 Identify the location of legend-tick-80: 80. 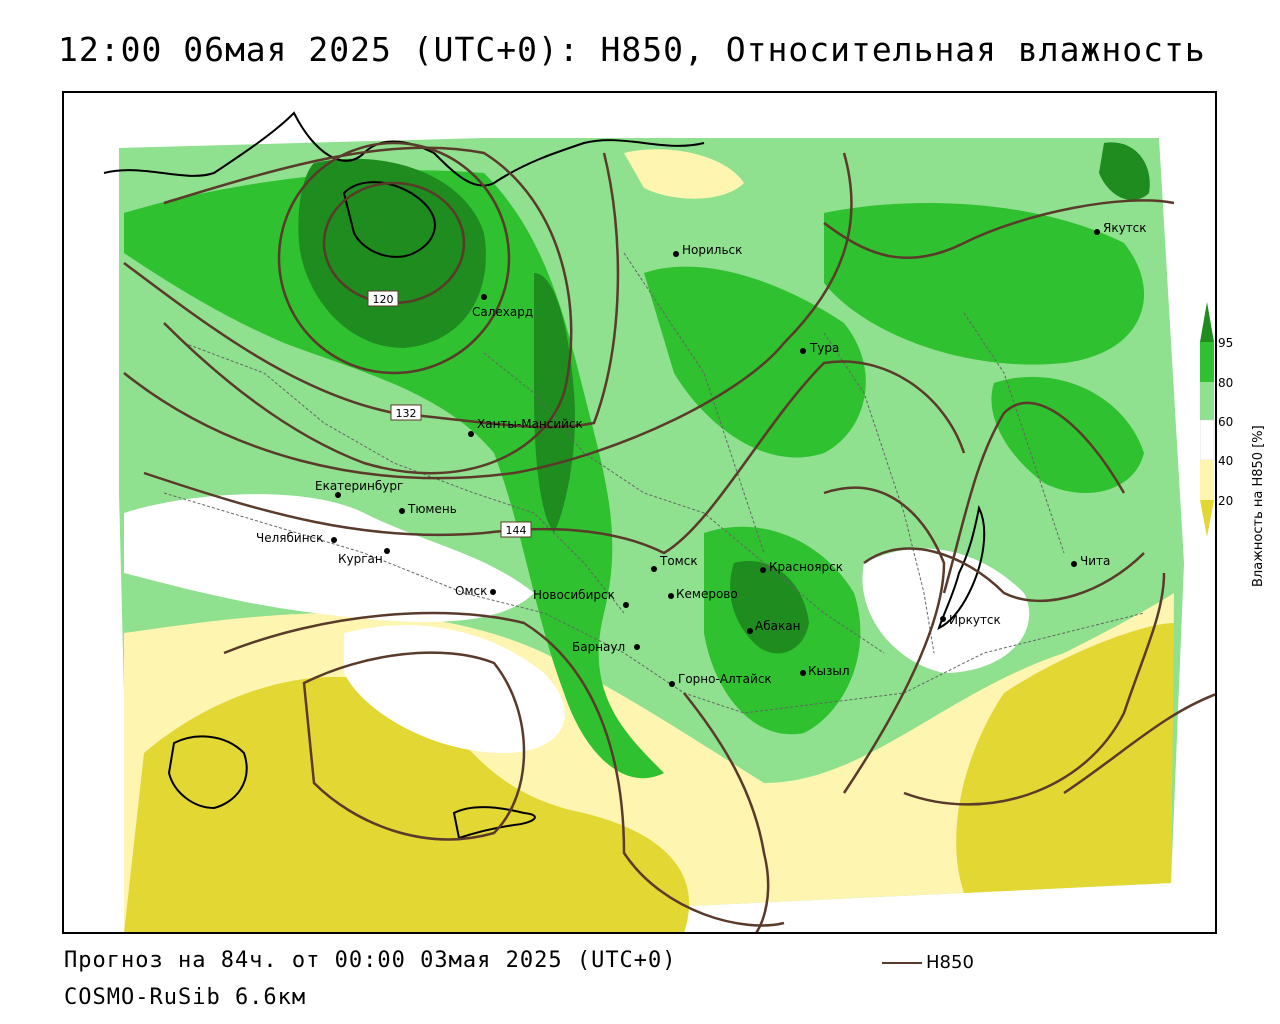
(1225, 383).